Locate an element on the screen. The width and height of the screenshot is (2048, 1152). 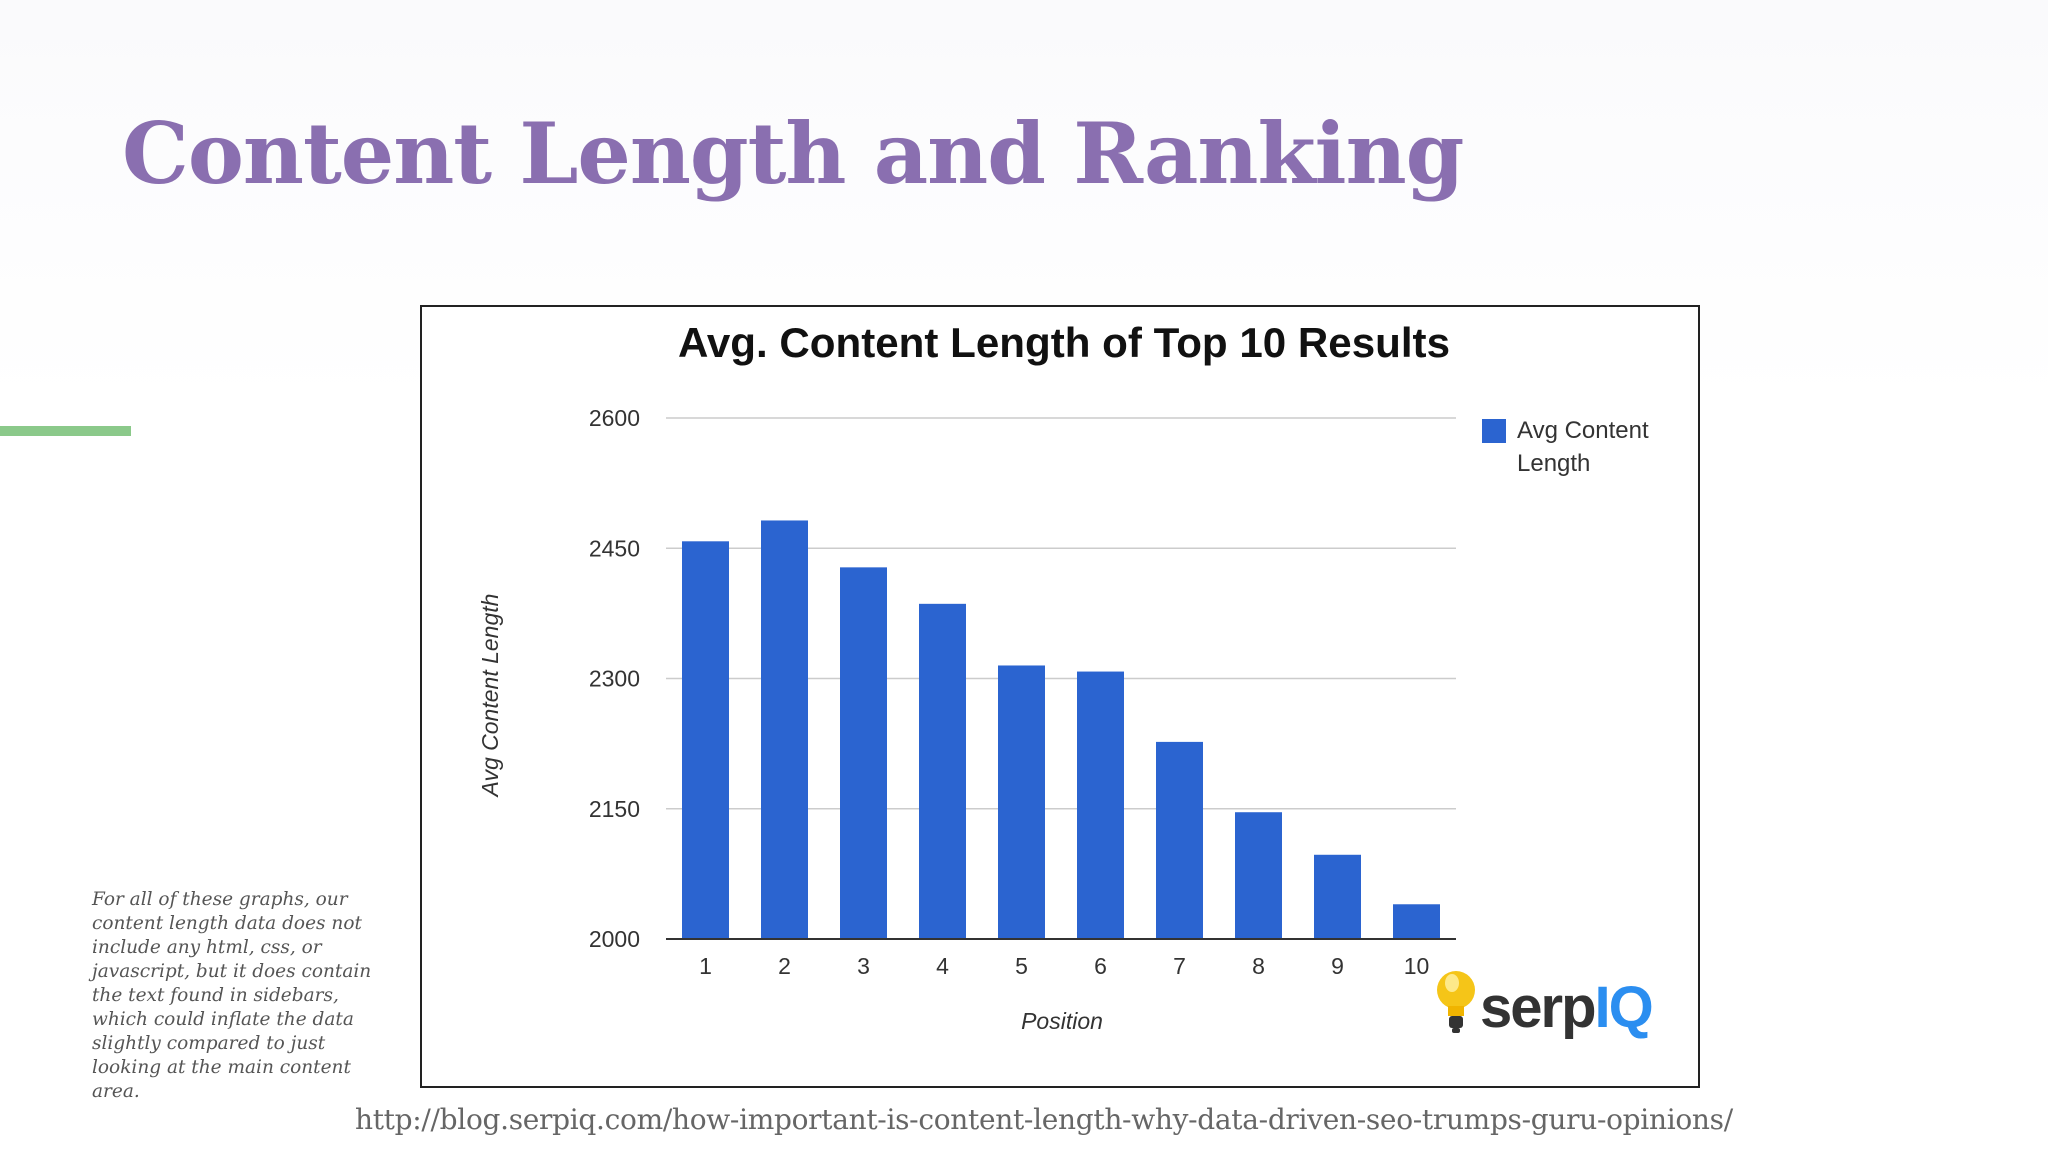
x-tick-label: 1 is located at coordinates (705, 966).